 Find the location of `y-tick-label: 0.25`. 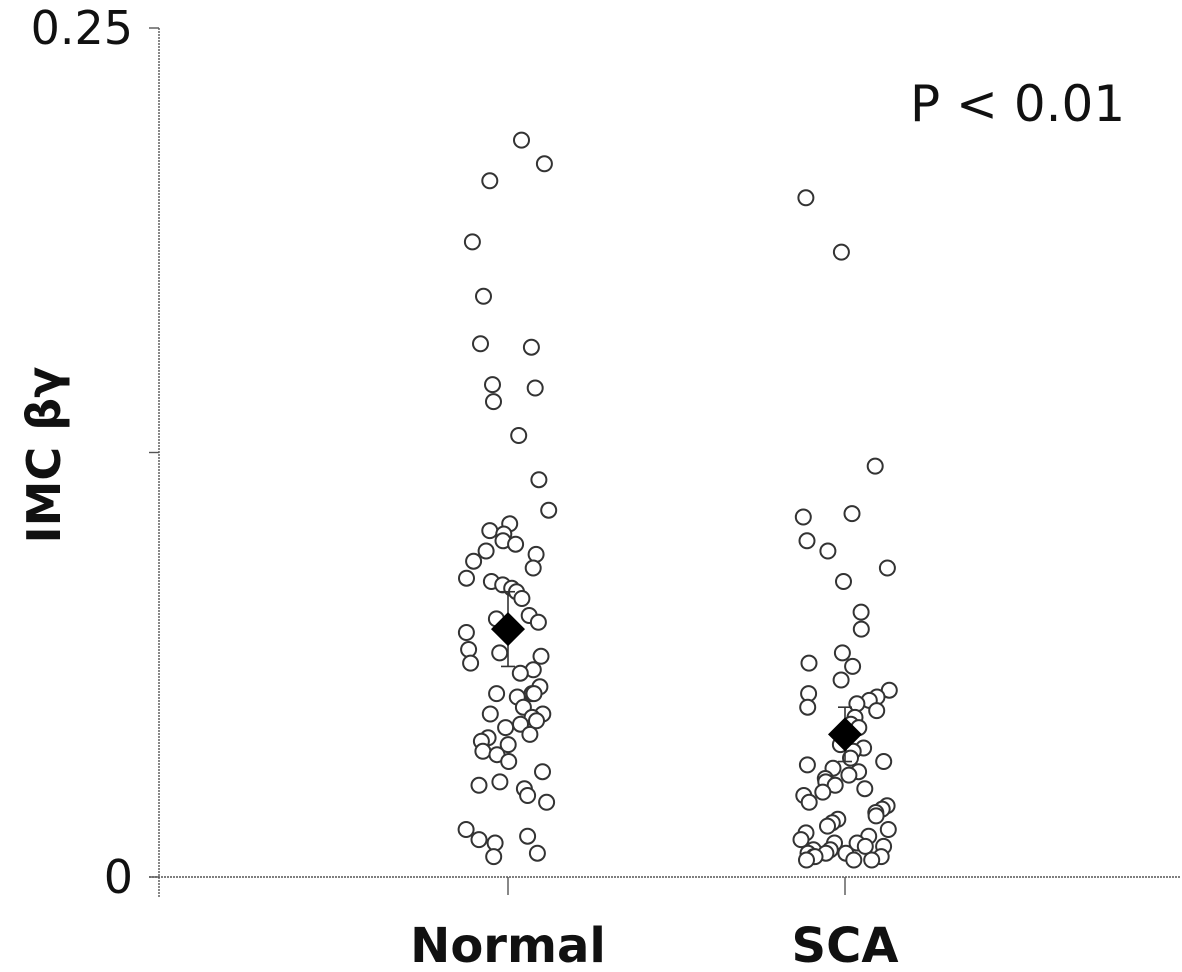

y-tick-label: 0.25 is located at coordinates (82, 28).